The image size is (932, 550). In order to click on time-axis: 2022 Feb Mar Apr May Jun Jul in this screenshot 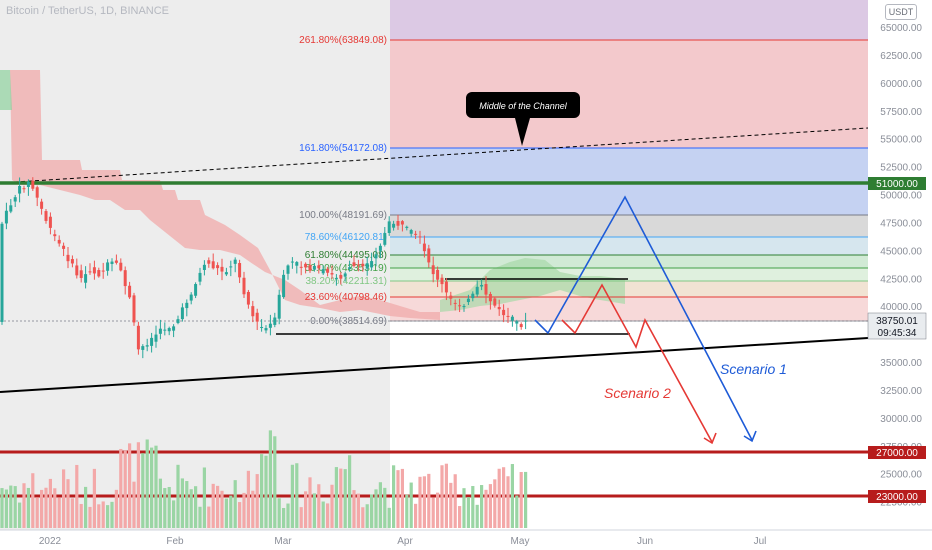, I will do `click(403, 541)`.